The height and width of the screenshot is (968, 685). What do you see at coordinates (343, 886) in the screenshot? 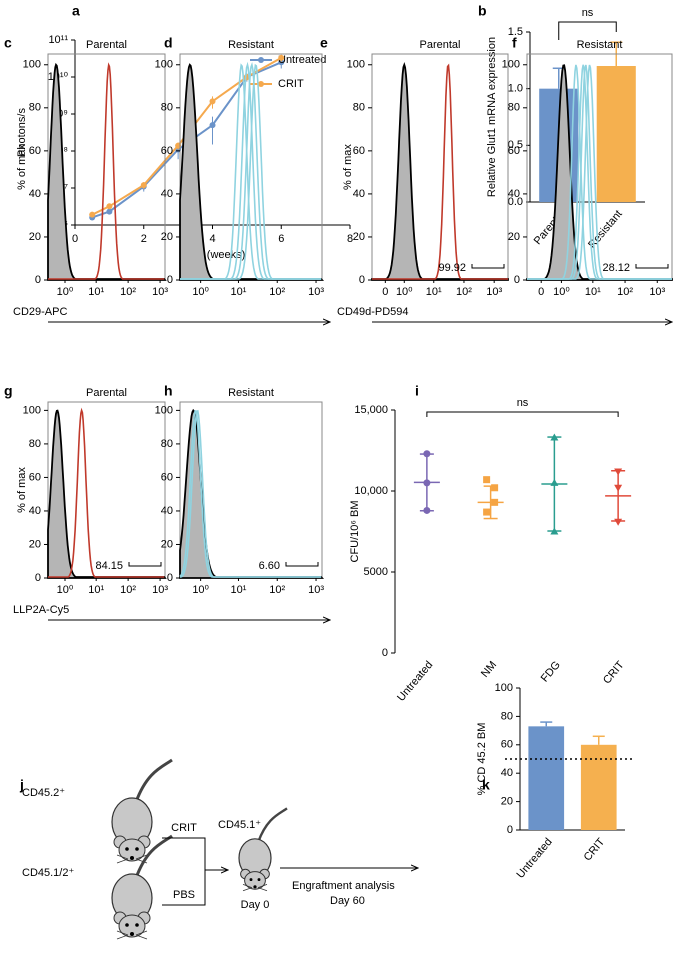
I see `analysis-label: Engraftment analysis` at bounding box center [343, 886].